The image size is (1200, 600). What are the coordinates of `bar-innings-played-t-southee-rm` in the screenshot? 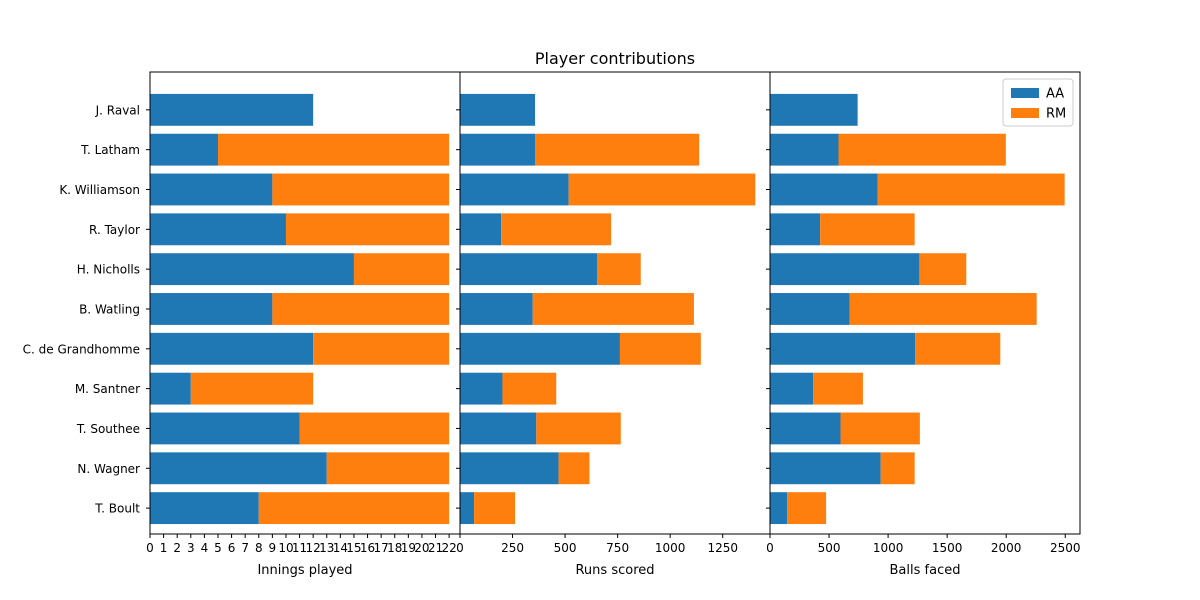 It's located at (374, 428).